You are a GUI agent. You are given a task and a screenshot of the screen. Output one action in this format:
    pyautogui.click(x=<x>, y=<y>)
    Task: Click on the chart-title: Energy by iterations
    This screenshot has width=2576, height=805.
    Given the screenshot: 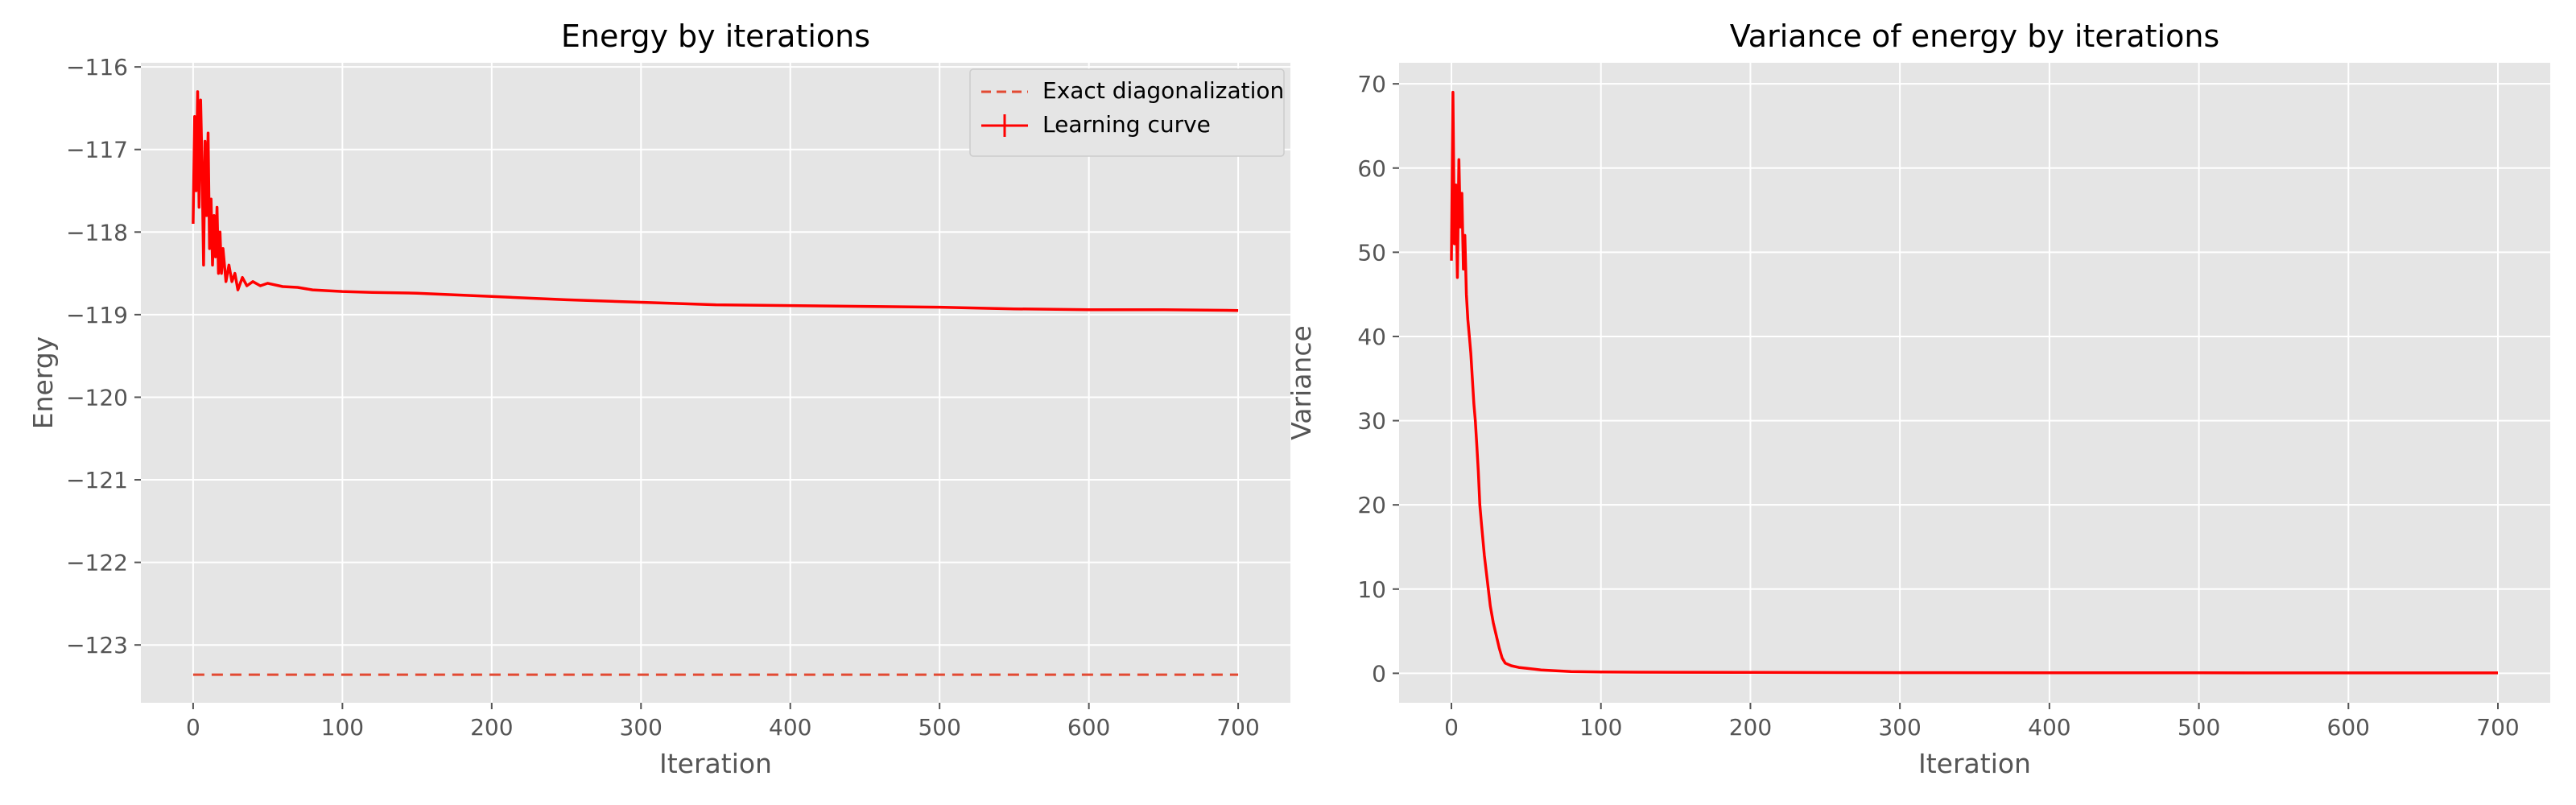 What is the action you would take?
    pyautogui.click(x=715, y=36)
    